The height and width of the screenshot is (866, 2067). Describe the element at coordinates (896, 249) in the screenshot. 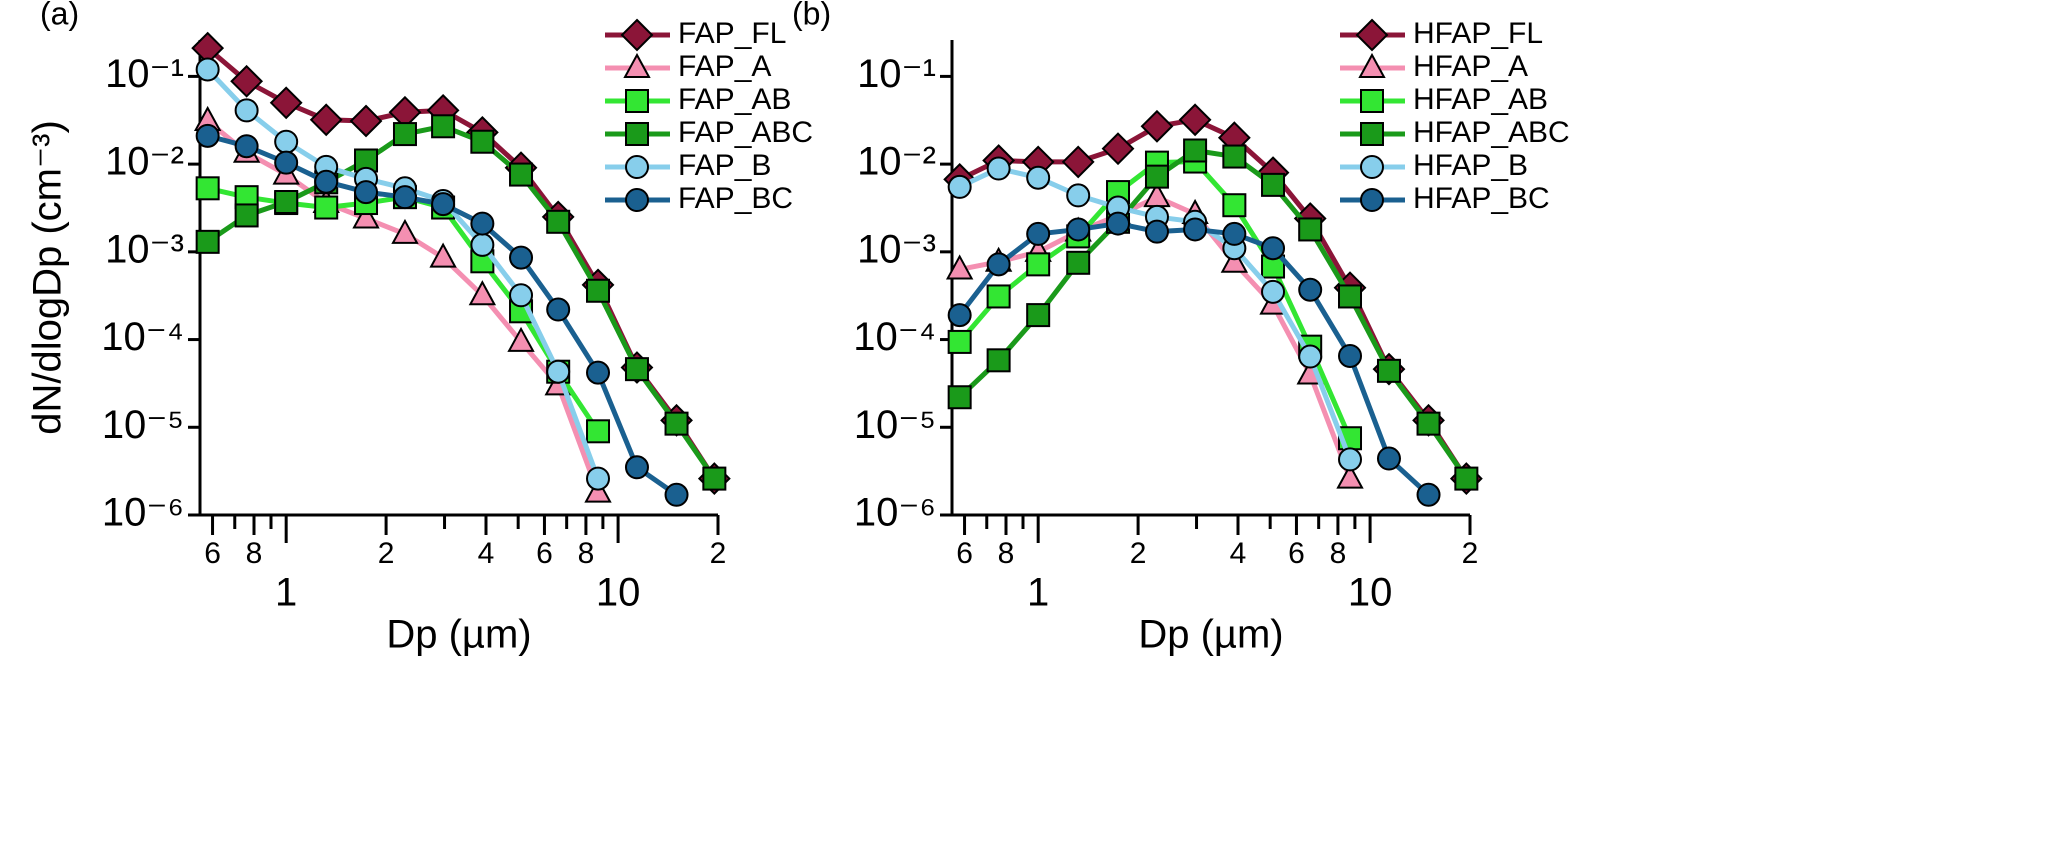

I see `y-tick-label: 10⁻³` at that location.